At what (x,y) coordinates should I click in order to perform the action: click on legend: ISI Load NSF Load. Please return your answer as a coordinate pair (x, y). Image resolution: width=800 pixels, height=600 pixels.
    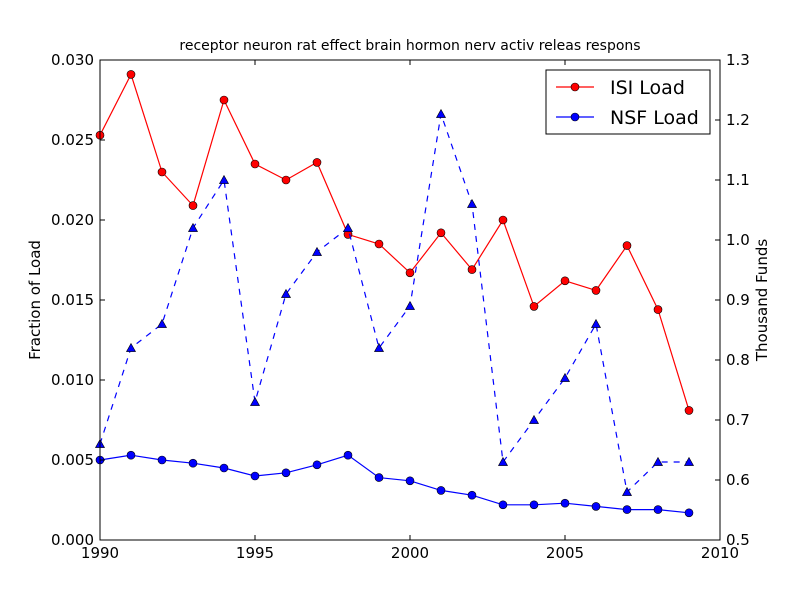
    Looking at the image, I should click on (628, 102).